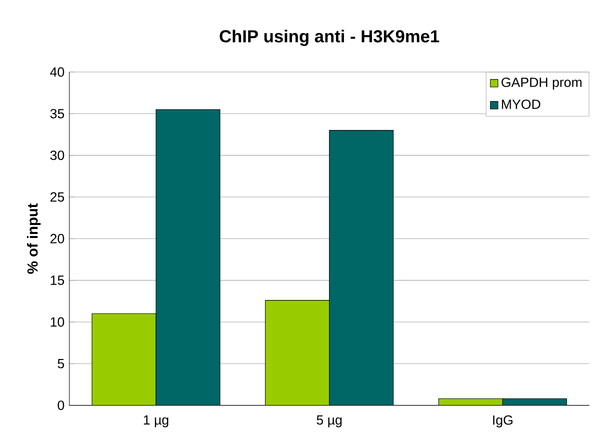 The image size is (600, 448). Describe the element at coordinates (521, 104) in the screenshot. I see `legend-label: MYOD` at that location.